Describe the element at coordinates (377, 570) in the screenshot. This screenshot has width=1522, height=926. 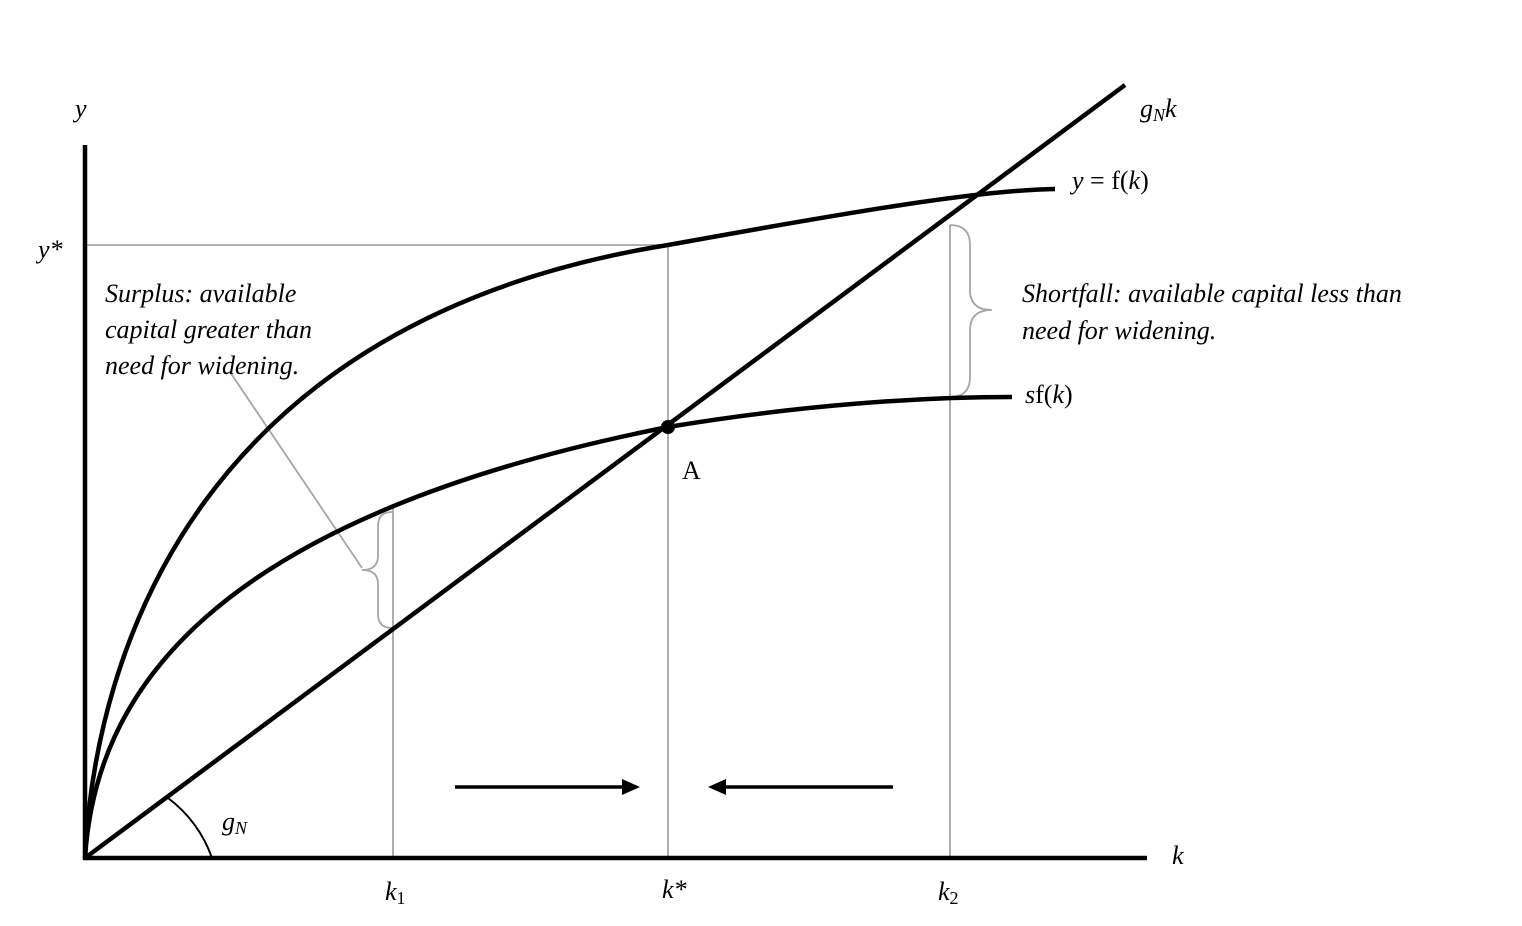
I see `surplus-brace` at that location.